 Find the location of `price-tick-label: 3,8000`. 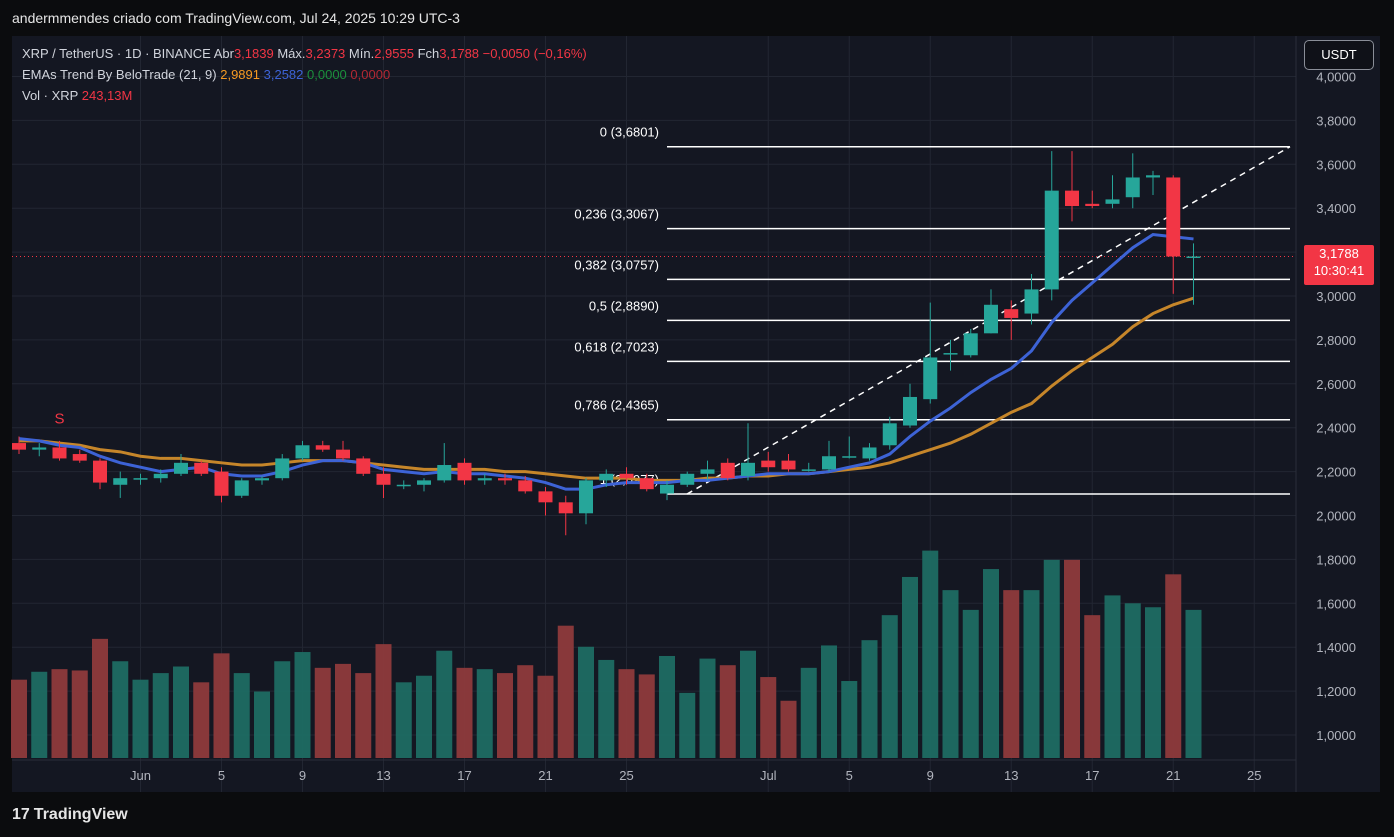

price-tick-label: 3,8000 is located at coordinates (1336, 120).